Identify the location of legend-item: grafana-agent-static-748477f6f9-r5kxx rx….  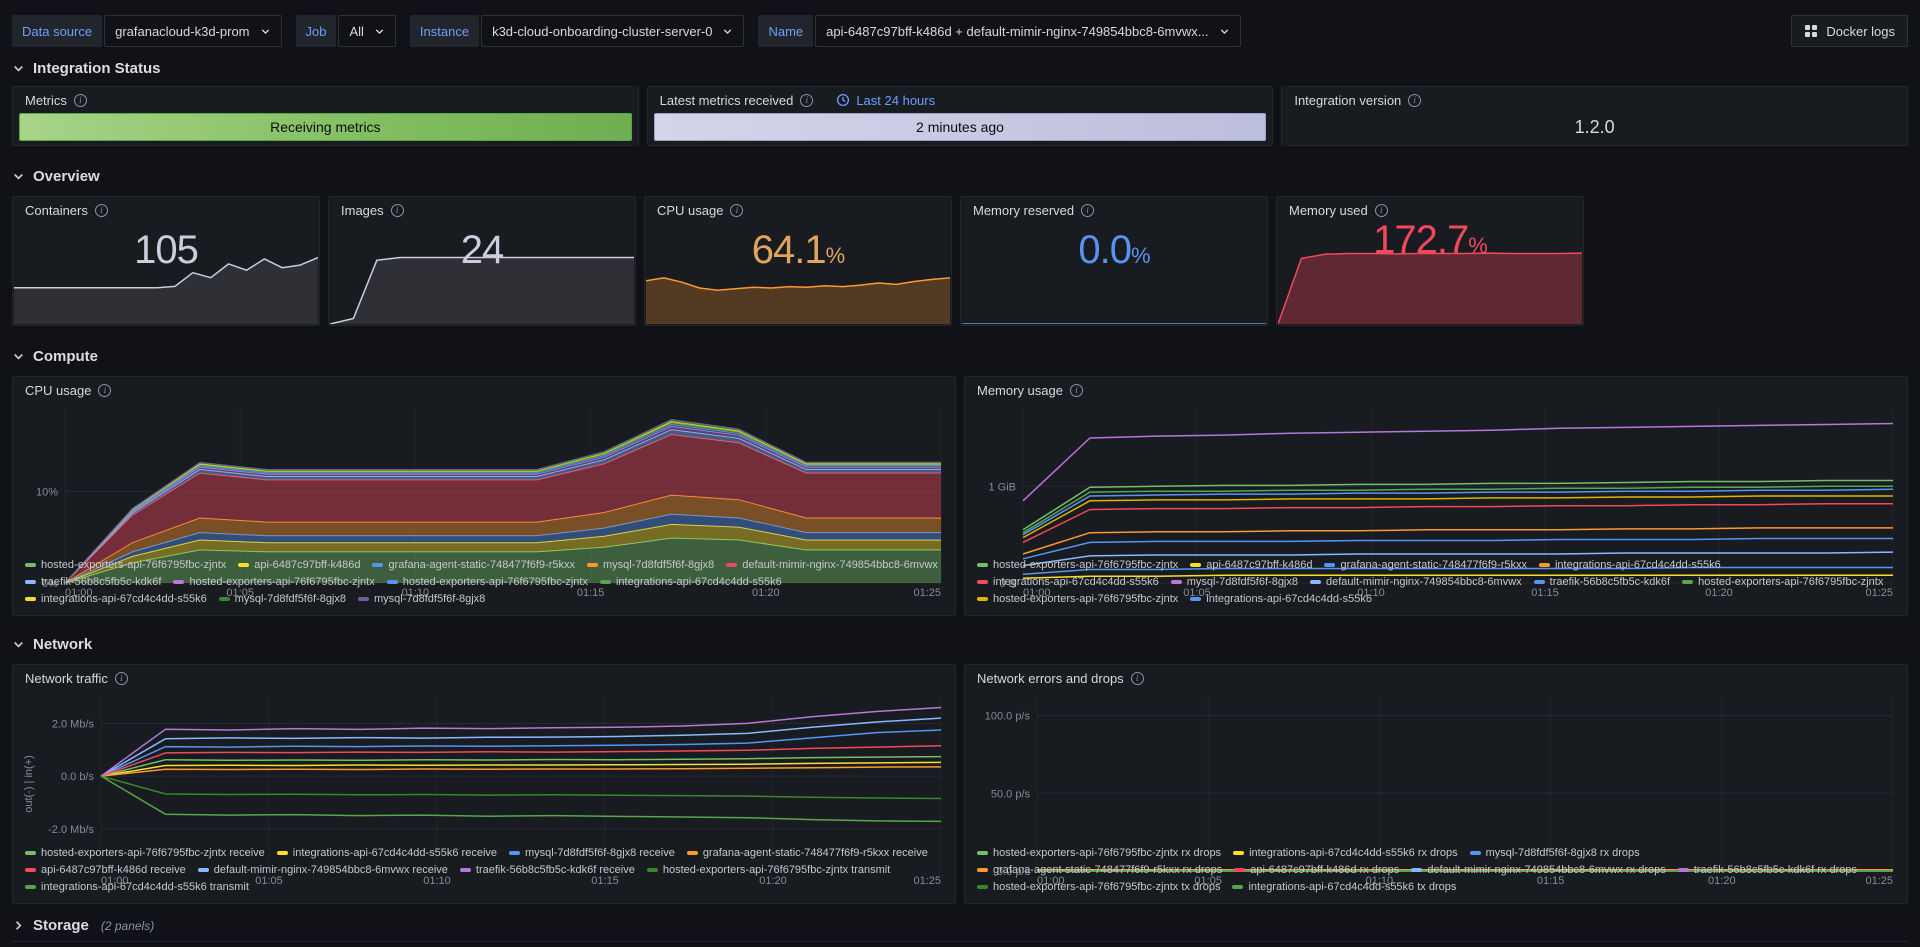
(1099, 870).